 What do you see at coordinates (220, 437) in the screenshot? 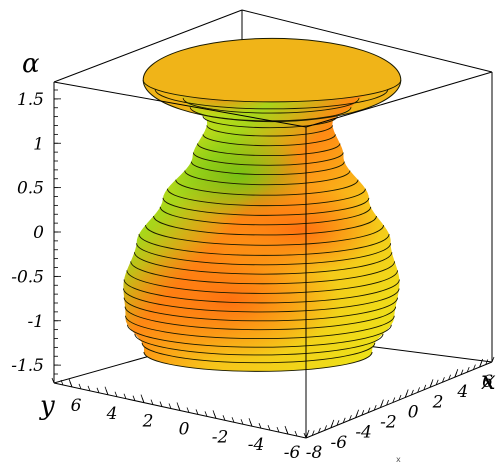
I see `y-tick-label: -2` at bounding box center [220, 437].